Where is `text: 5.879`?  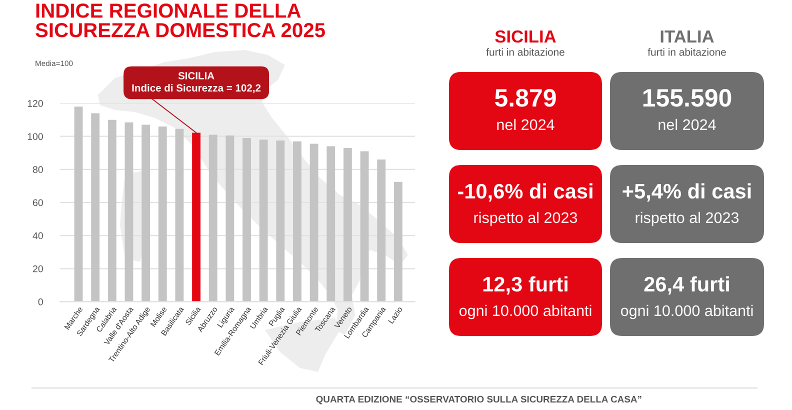 text: 5.879 is located at coordinates (525, 98).